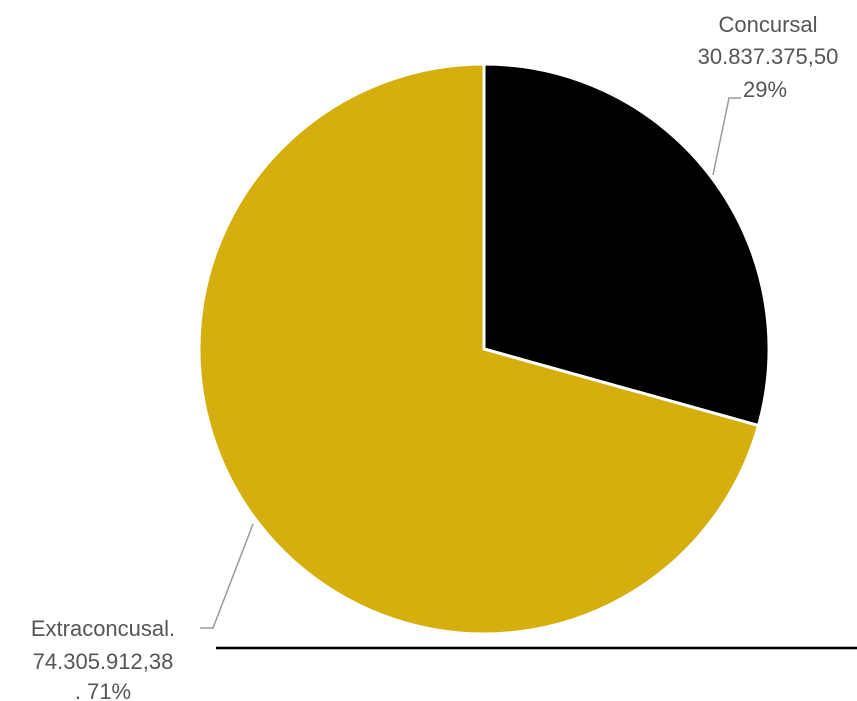 The height and width of the screenshot is (701, 857). What do you see at coordinates (767, 24) in the screenshot?
I see `label-concursal-category: Concursal` at bounding box center [767, 24].